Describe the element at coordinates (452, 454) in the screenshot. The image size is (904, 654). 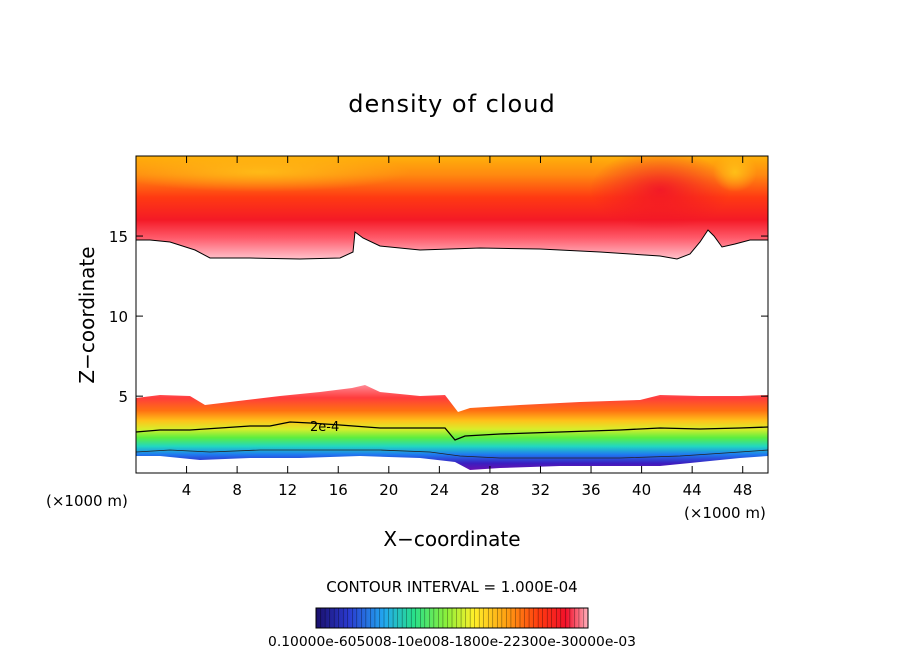
I see `lower-base-contour` at that location.